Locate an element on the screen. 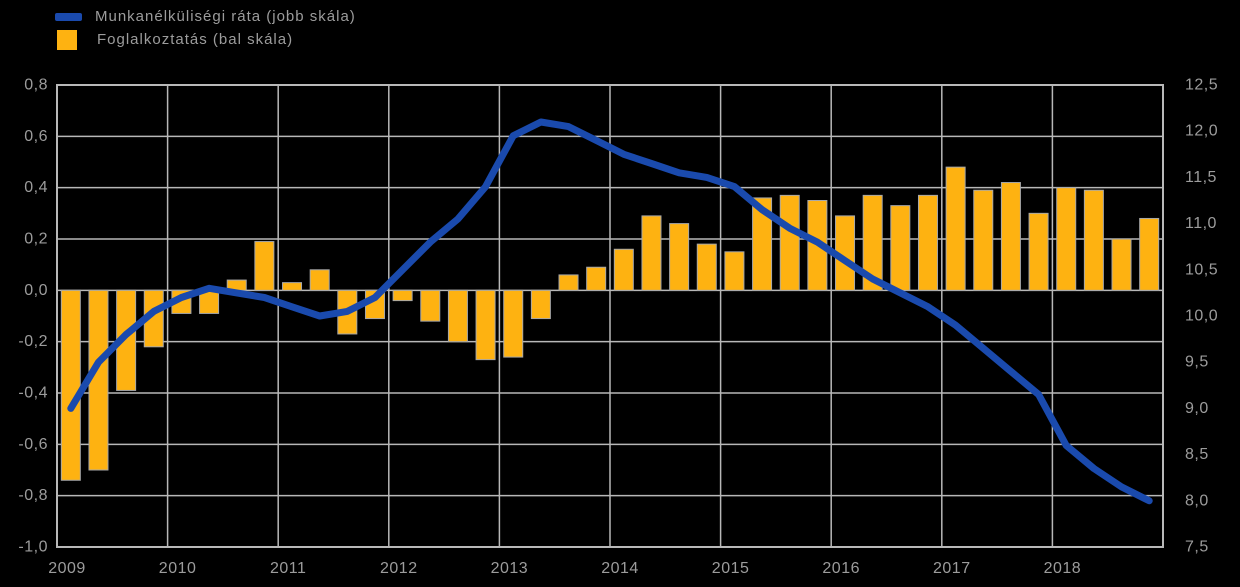 This screenshot has width=1240, height=587. legend-item-unemployment: Munkanélküliségi ráta (jobb skála) is located at coordinates (205, 16).